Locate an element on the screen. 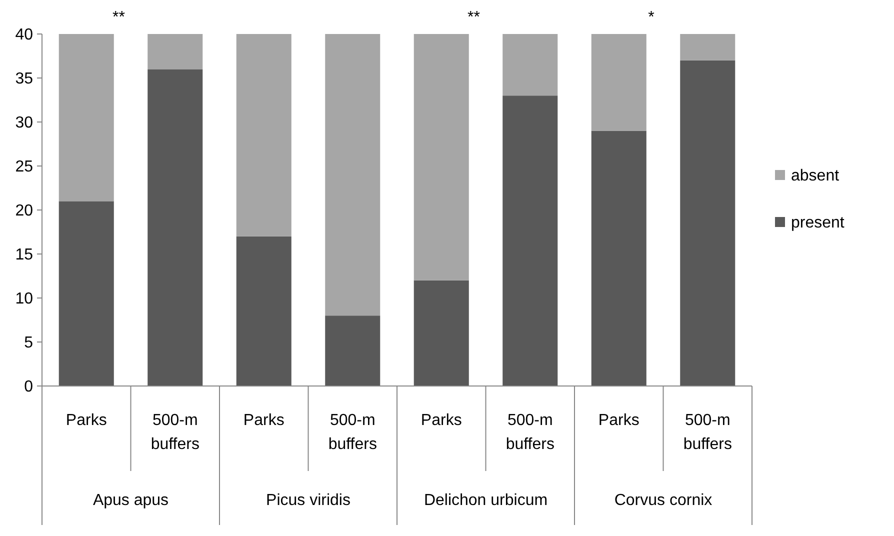 The width and height of the screenshot is (894, 536). y-tick-label: 15 is located at coordinates (24, 255).